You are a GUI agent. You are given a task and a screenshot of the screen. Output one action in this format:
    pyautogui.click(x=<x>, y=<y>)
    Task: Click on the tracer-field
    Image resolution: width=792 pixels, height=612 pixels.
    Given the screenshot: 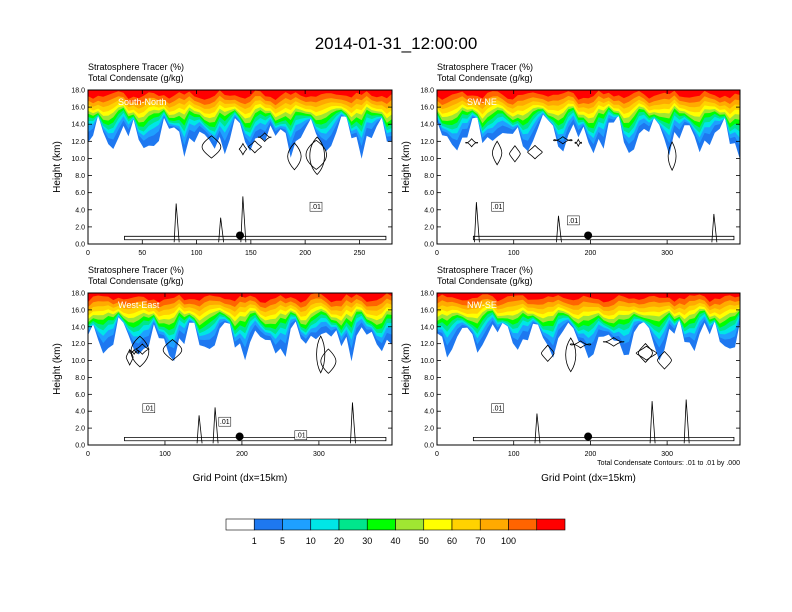 What is the action you would take?
    pyautogui.click(x=240, y=369)
    